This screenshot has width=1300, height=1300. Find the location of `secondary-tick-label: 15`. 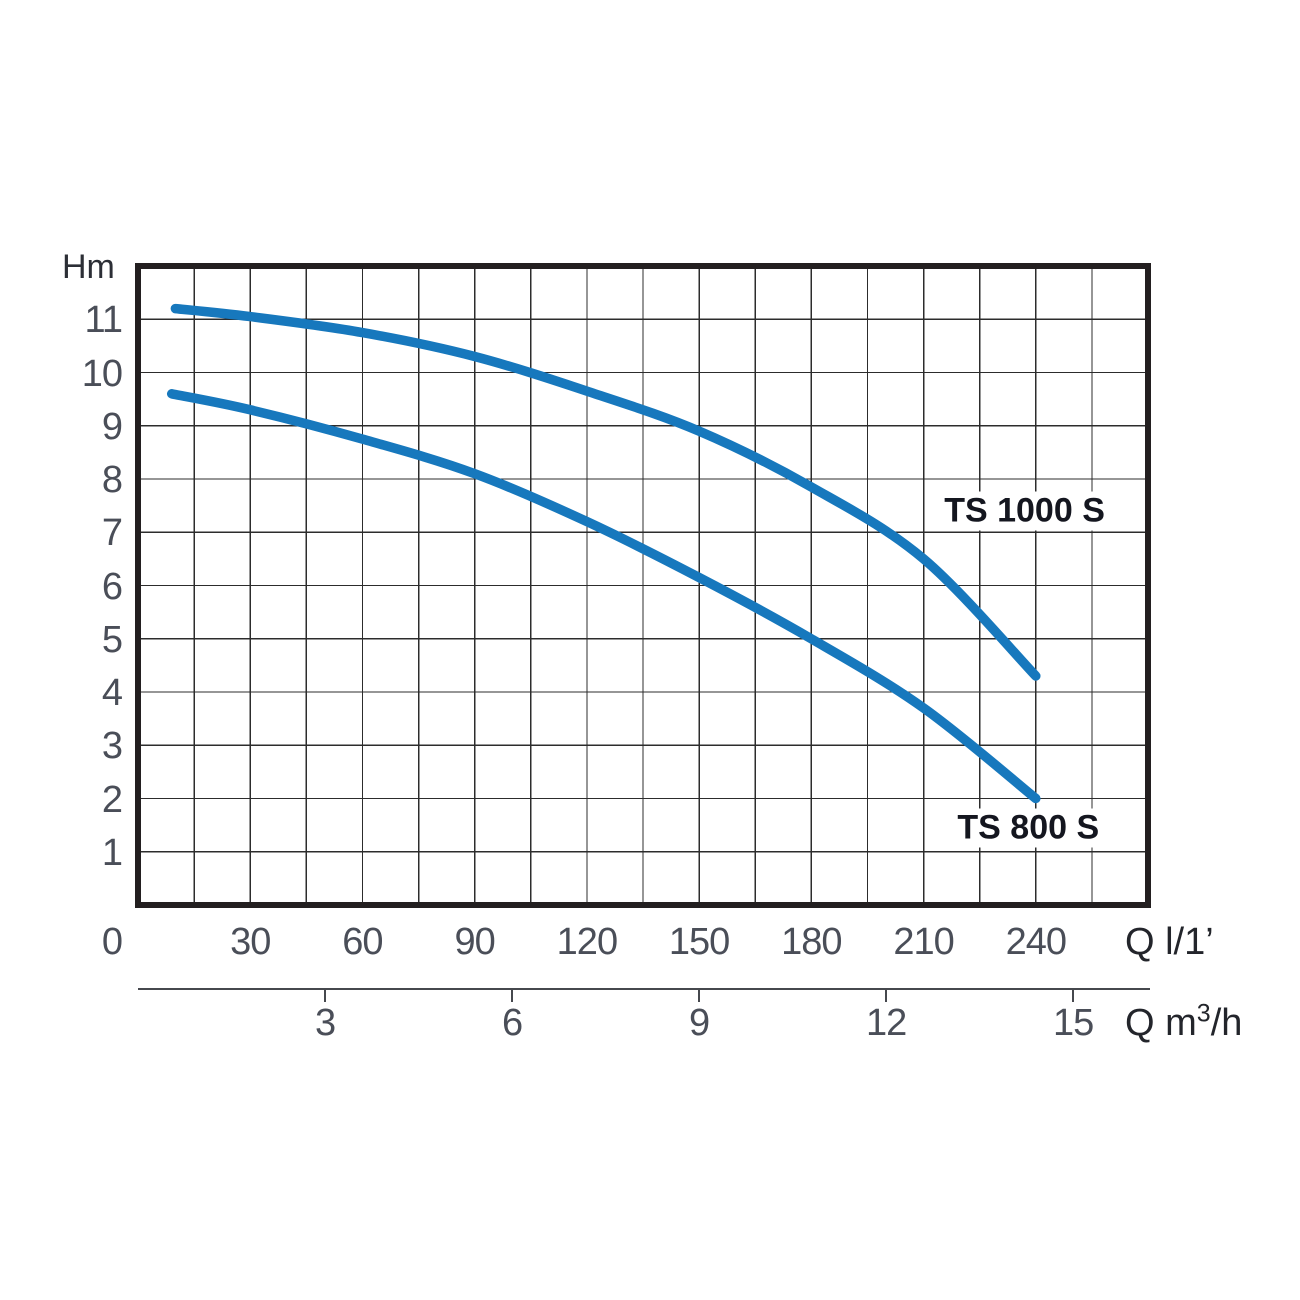

secondary-tick-label: 15 is located at coordinates (1073, 1023).